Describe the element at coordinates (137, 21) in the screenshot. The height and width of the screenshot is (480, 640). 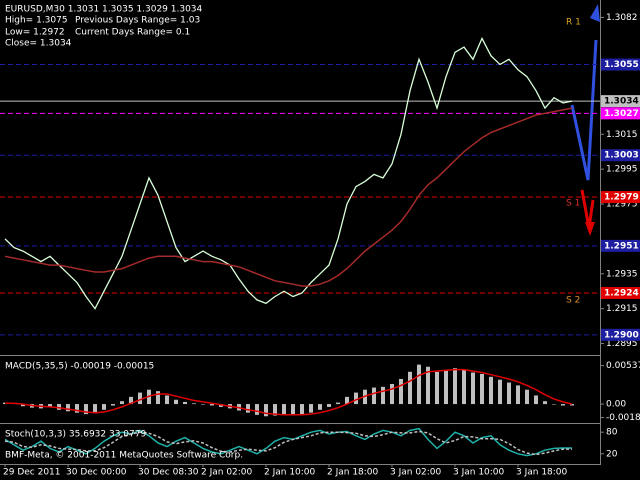
I see `info-text: Previous Days Range= 1.03` at that location.